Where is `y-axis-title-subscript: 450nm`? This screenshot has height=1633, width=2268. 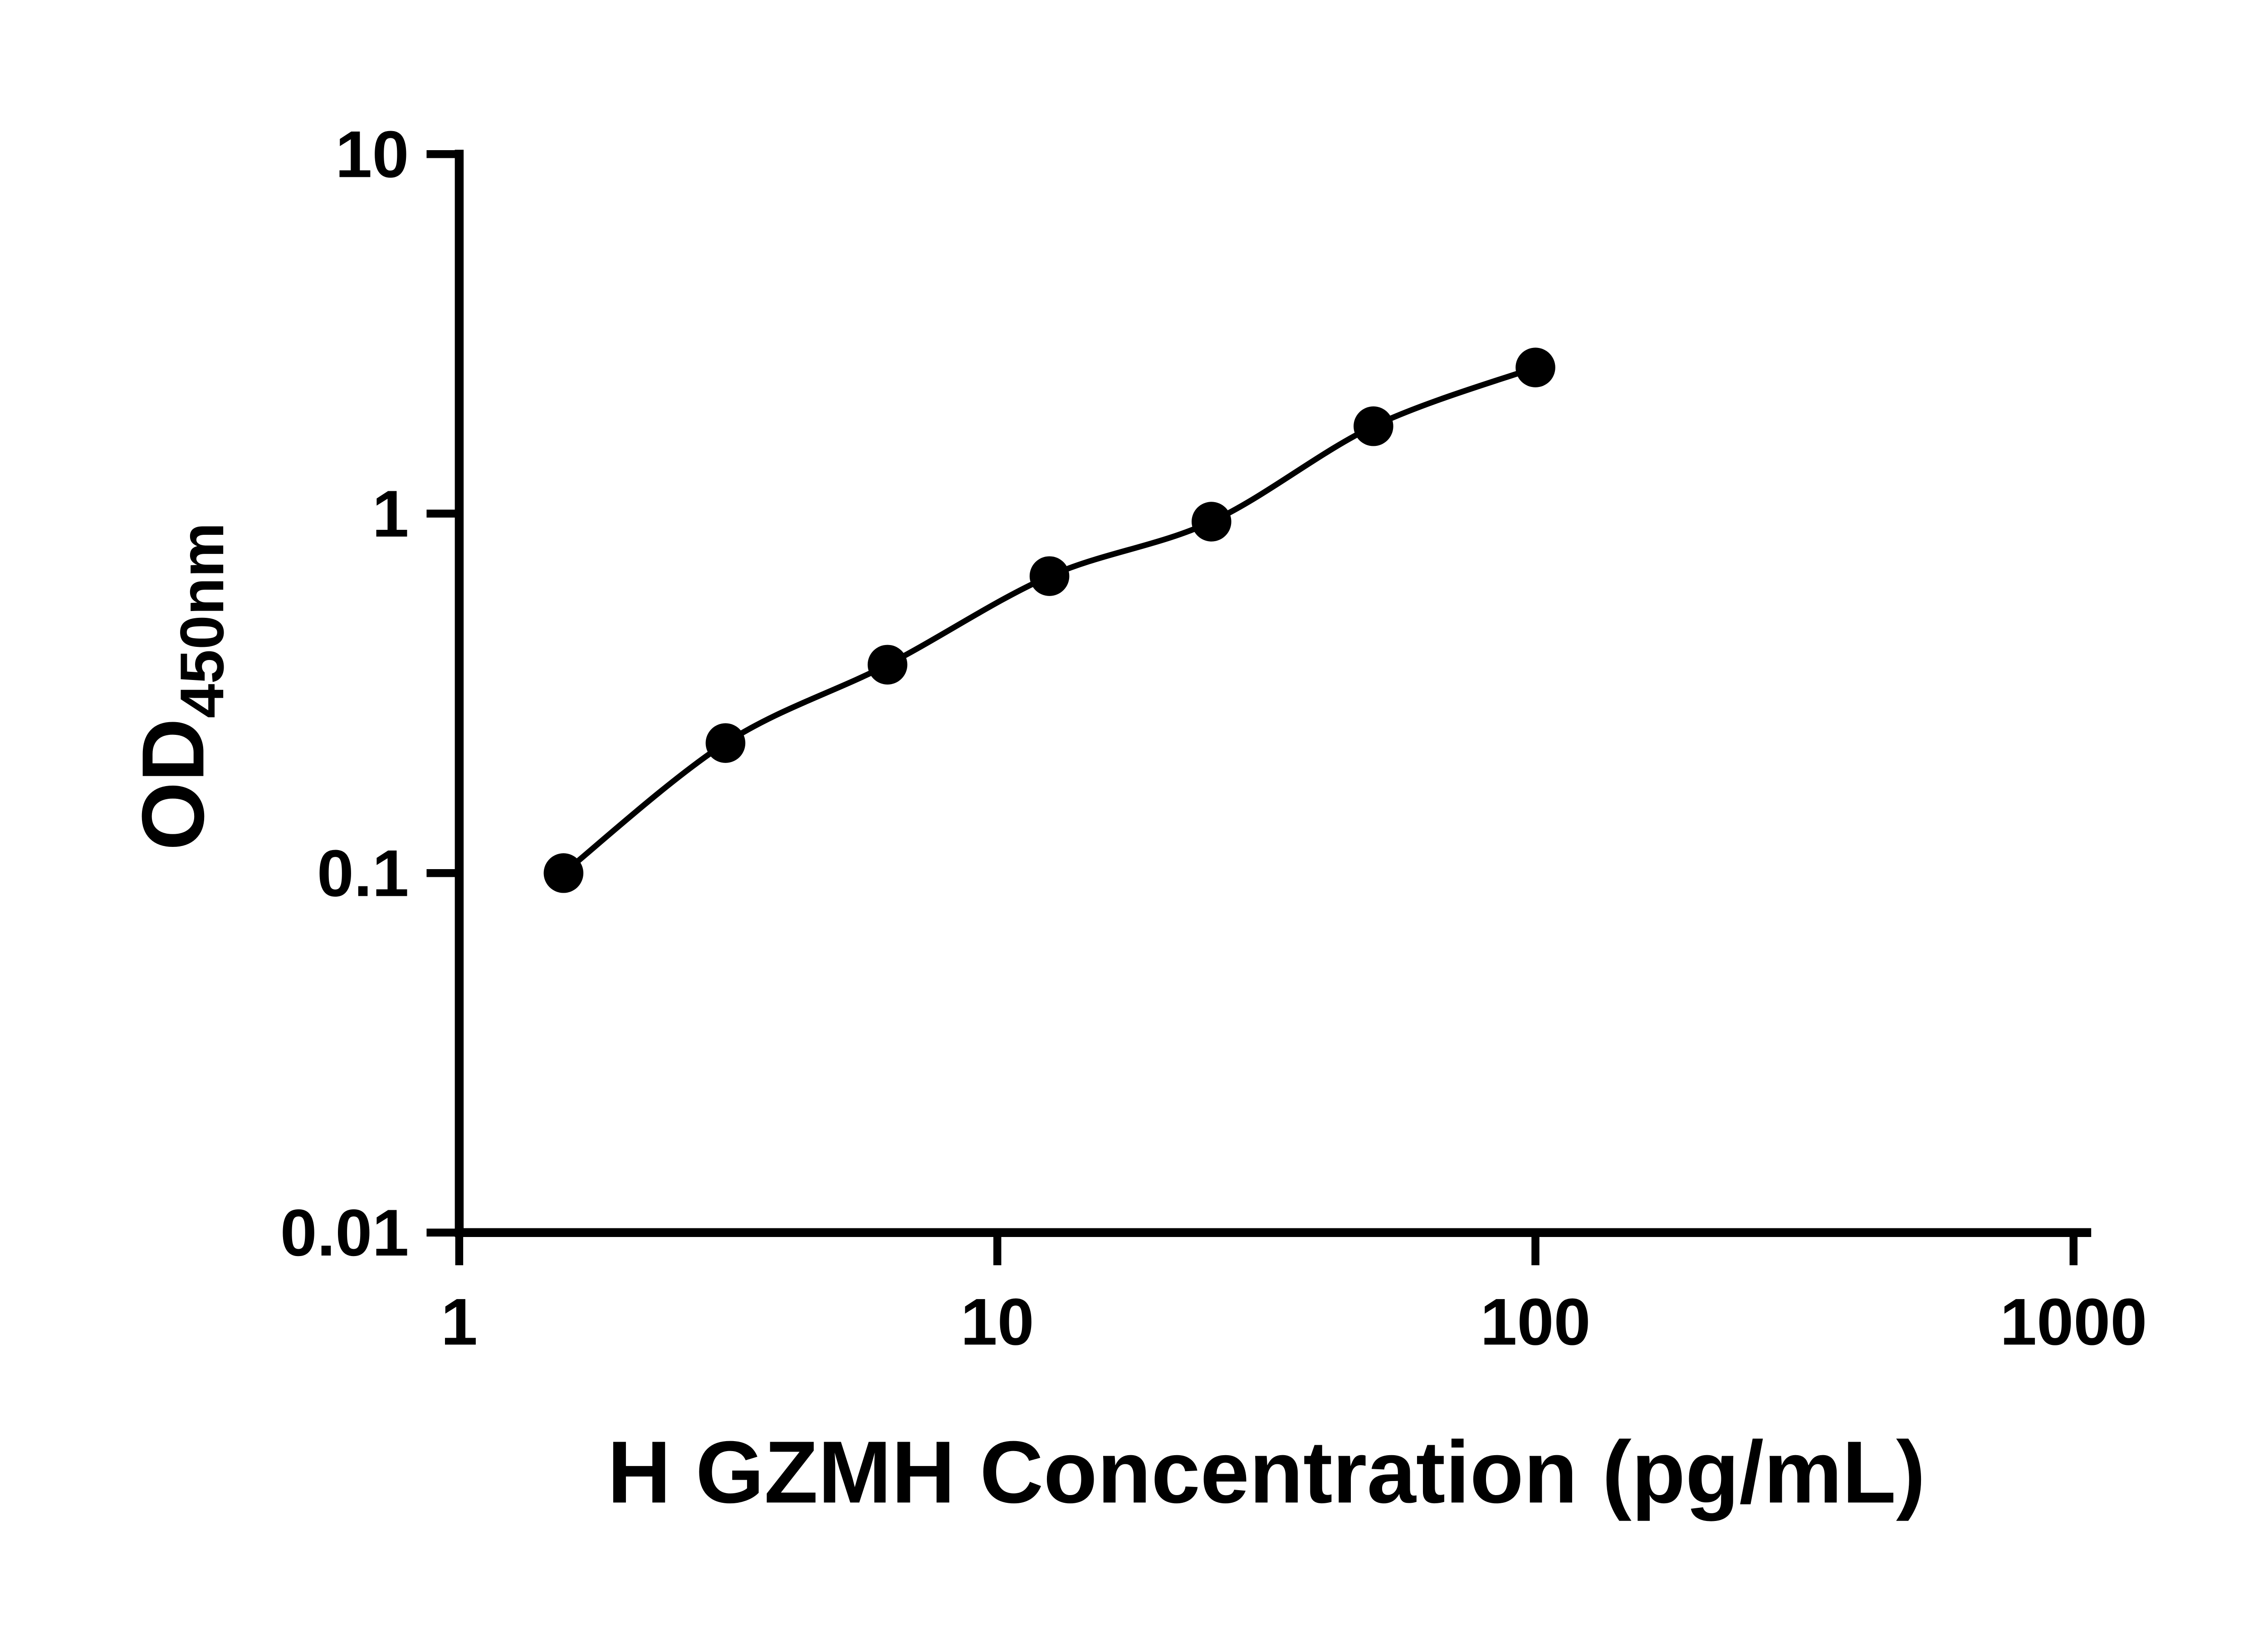
y-axis-title-subscript: 450nm is located at coordinates (202, 620).